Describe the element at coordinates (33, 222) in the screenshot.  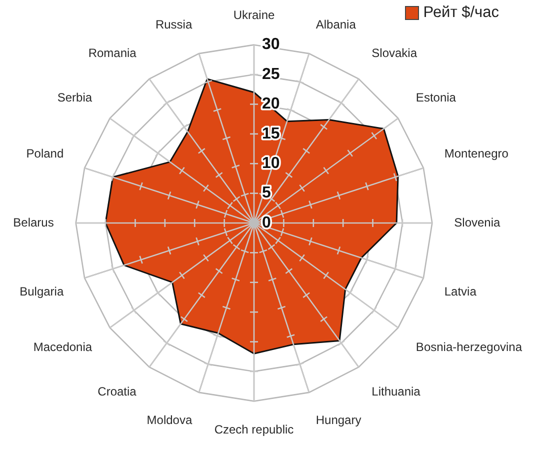
I see `spoke-label: Belarus` at that location.